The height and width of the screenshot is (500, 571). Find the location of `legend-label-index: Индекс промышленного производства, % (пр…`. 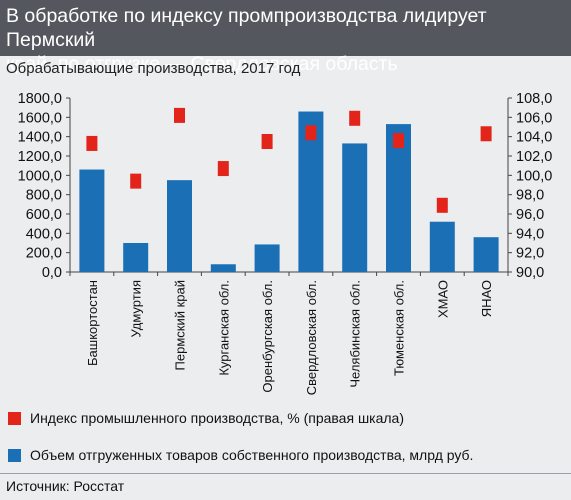

legend-label-index: Индекс промышленного производства, % (пр… is located at coordinates (217, 418).